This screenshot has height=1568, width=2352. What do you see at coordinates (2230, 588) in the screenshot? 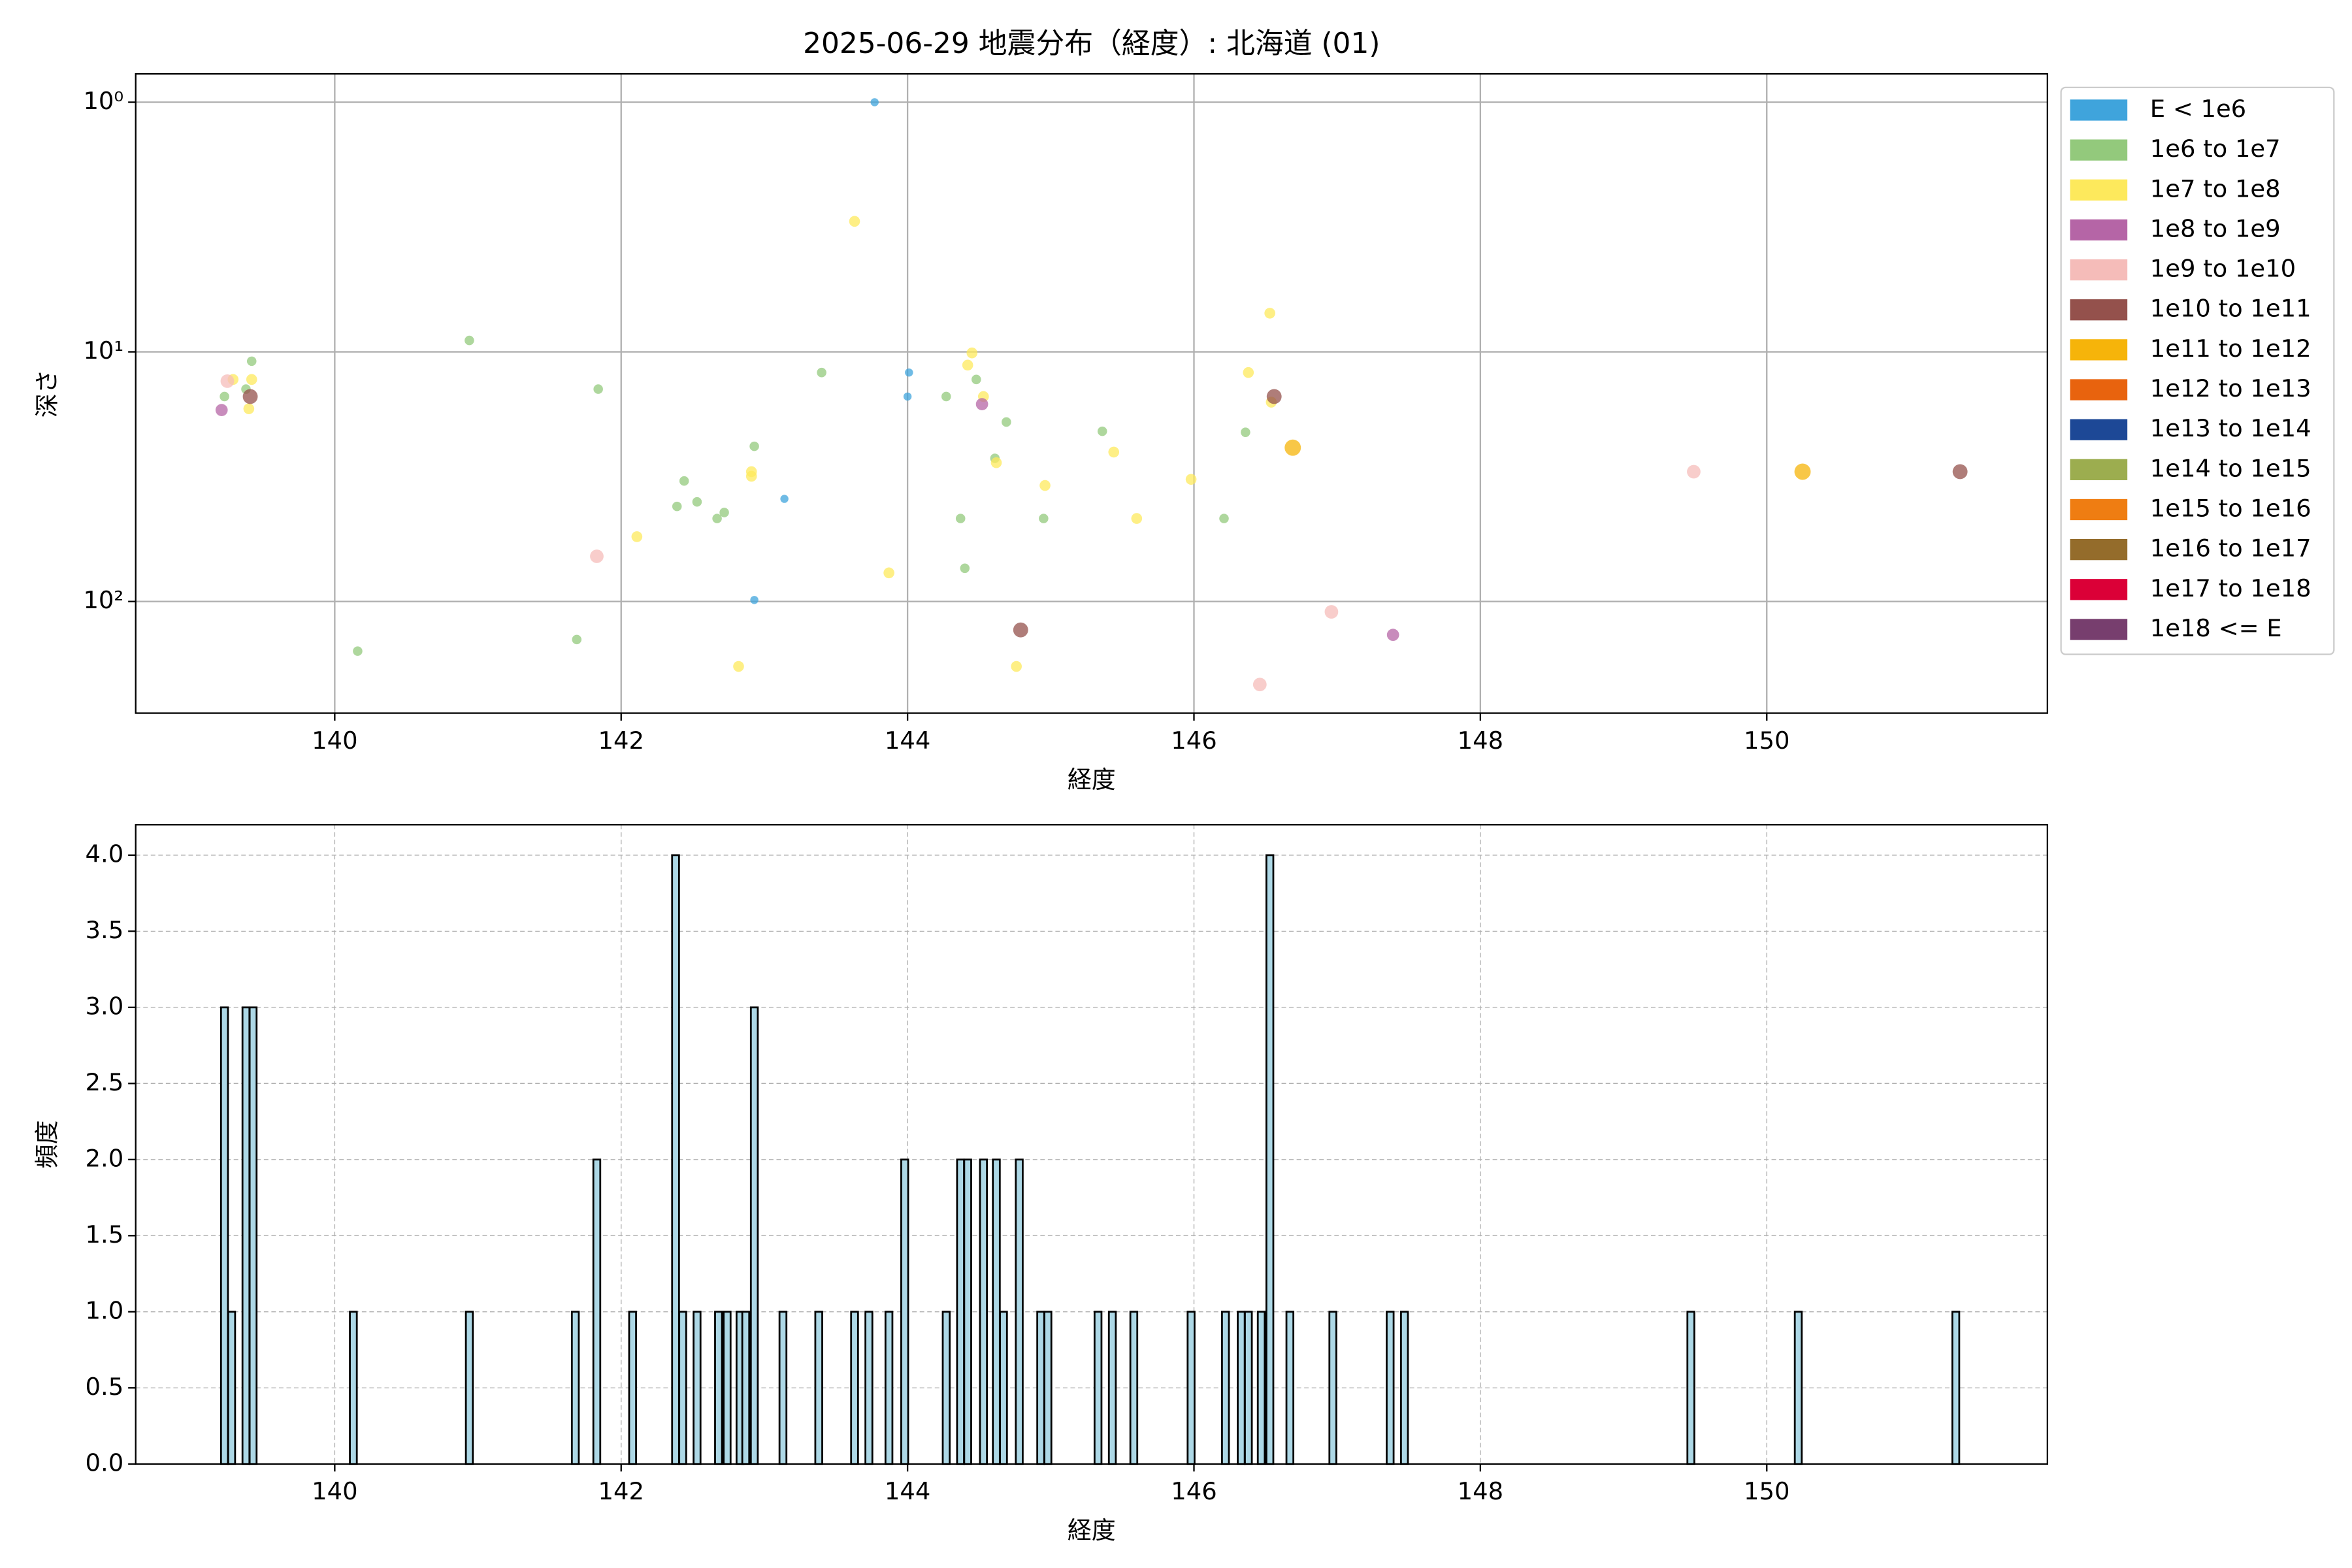
I see `legend-label: 1e17 to 1e18` at bounding box center [2230, 588].